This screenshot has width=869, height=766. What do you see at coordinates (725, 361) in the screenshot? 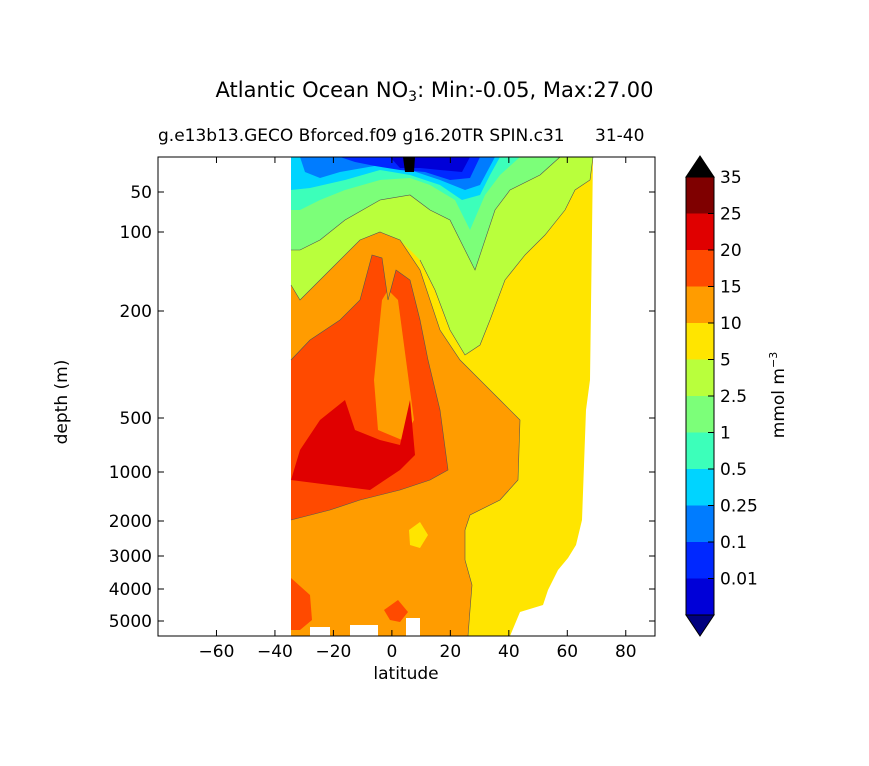
I see `colorbar-tick-label: 5` at bounding box center [725, 361].